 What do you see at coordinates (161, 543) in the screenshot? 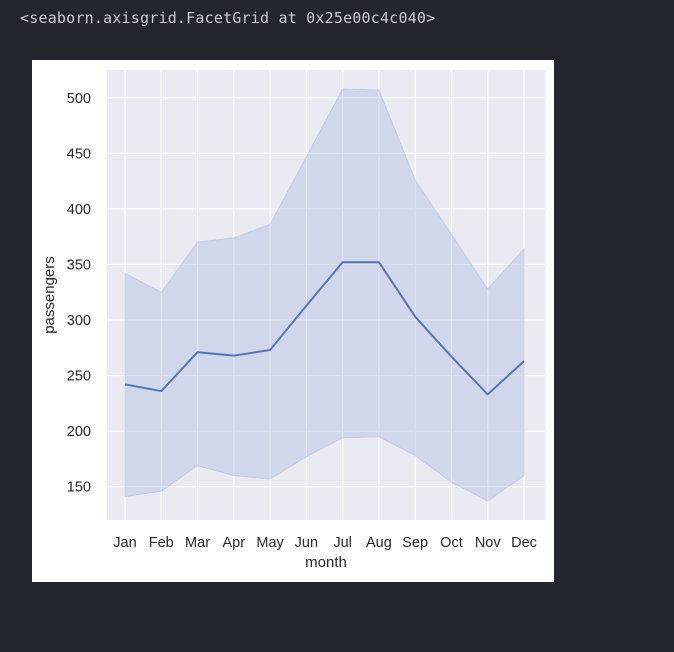
I see `x-tick-label: Feb` at bounding box center [161, 543].